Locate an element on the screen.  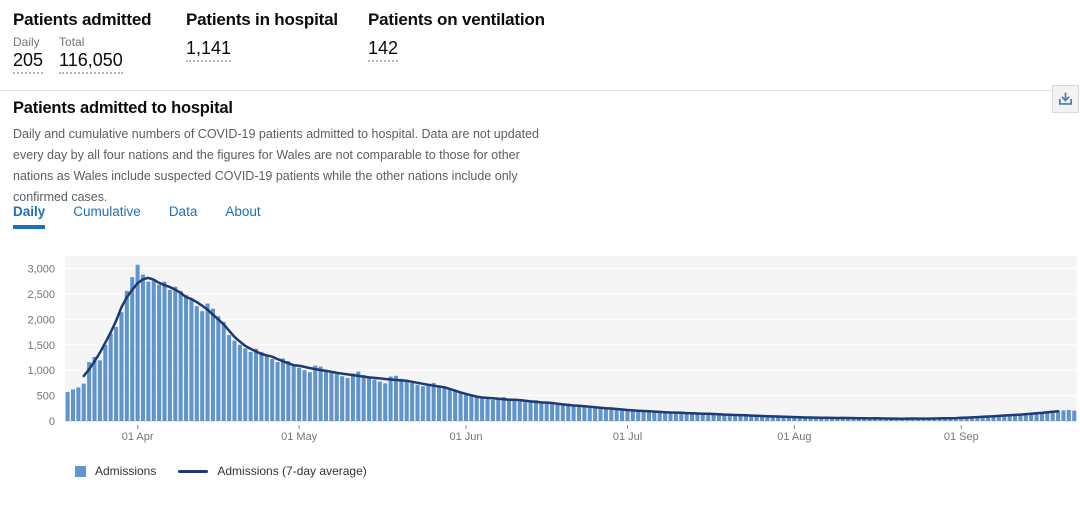
svg-text: 500 is located at coordinates (46, 397).